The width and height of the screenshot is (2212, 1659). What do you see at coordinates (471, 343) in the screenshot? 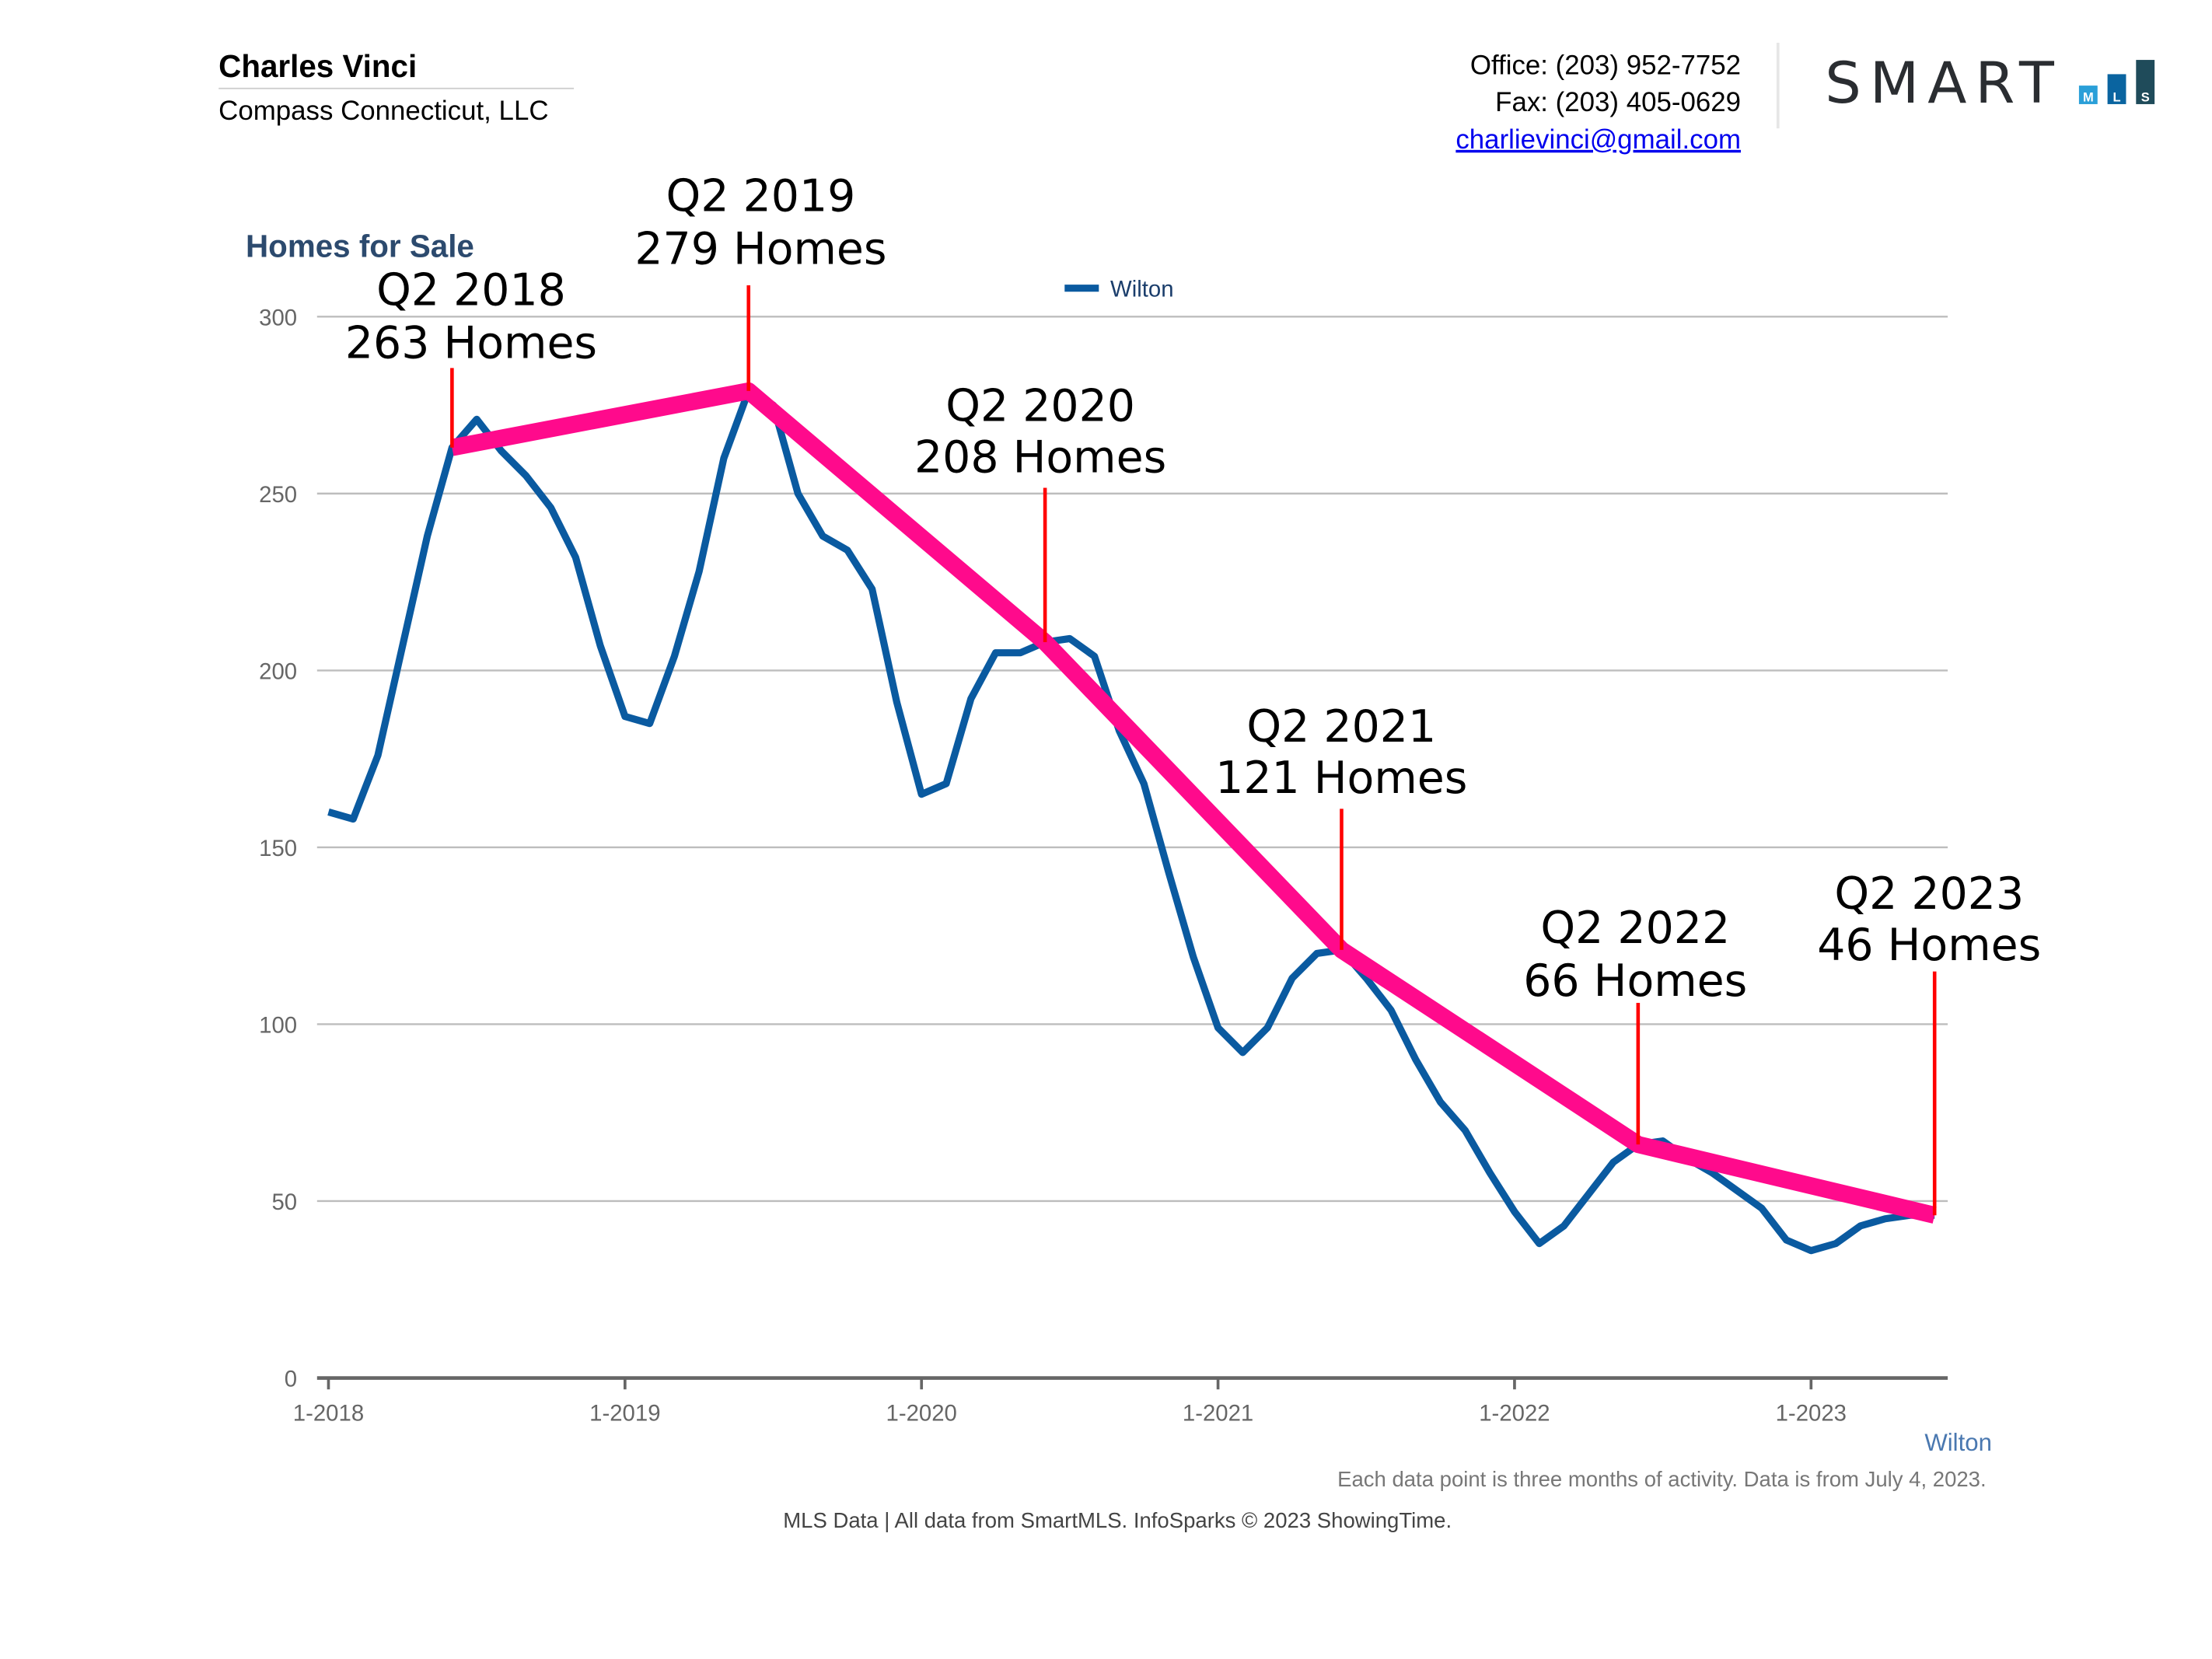
I see `callout-value: 263 Homes` at bounding box center [471, 343].